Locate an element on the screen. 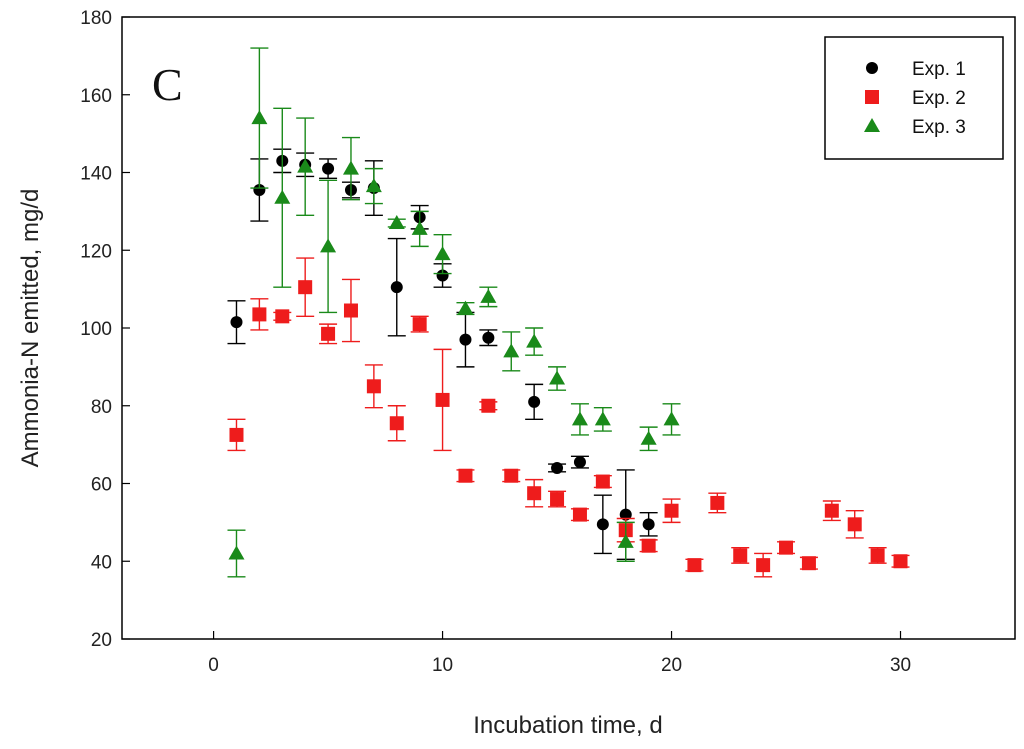  legend-label: Exp. 1 is located at coordinates (939, 69).